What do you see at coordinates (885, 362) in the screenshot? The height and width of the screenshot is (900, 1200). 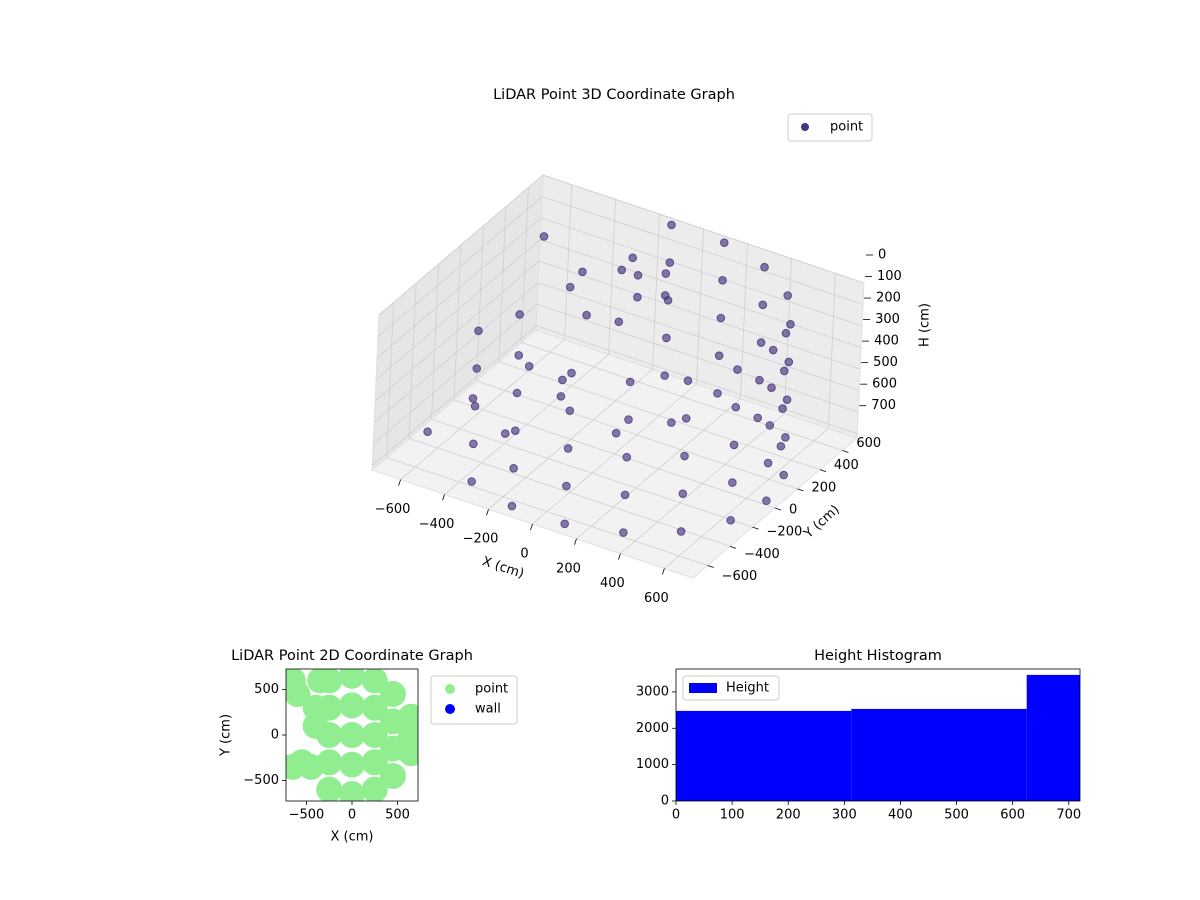 I see `z-tick-label: 500` at bounding box center [885, 362].